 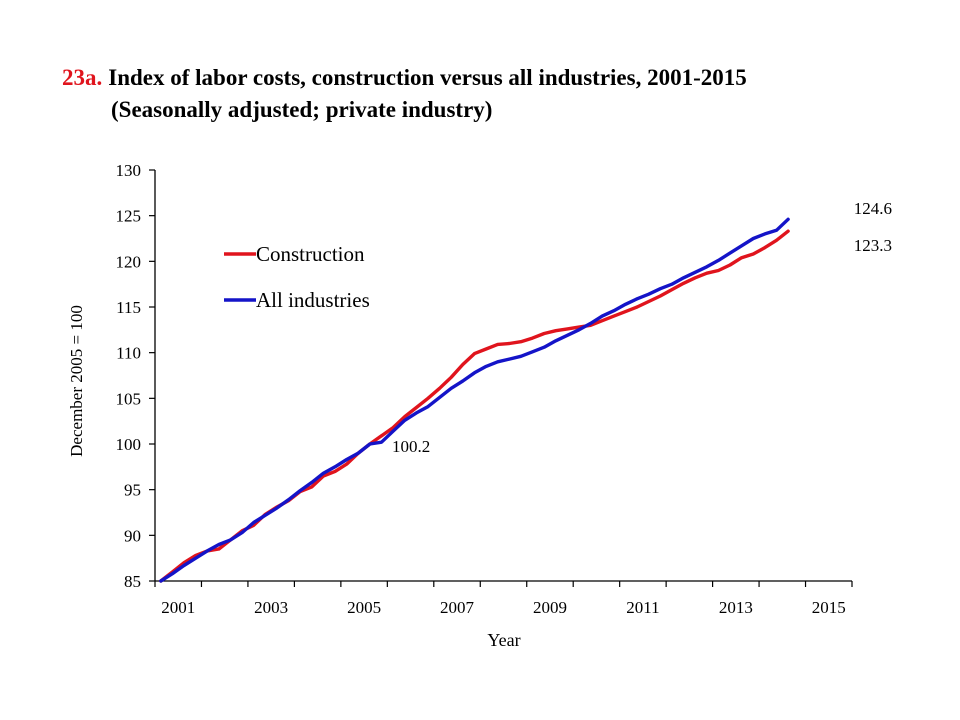 What do you see at coordinates (129, 398) in the screenshot?
I see `y-tick-label: 105` at bounding box center [129, 398].